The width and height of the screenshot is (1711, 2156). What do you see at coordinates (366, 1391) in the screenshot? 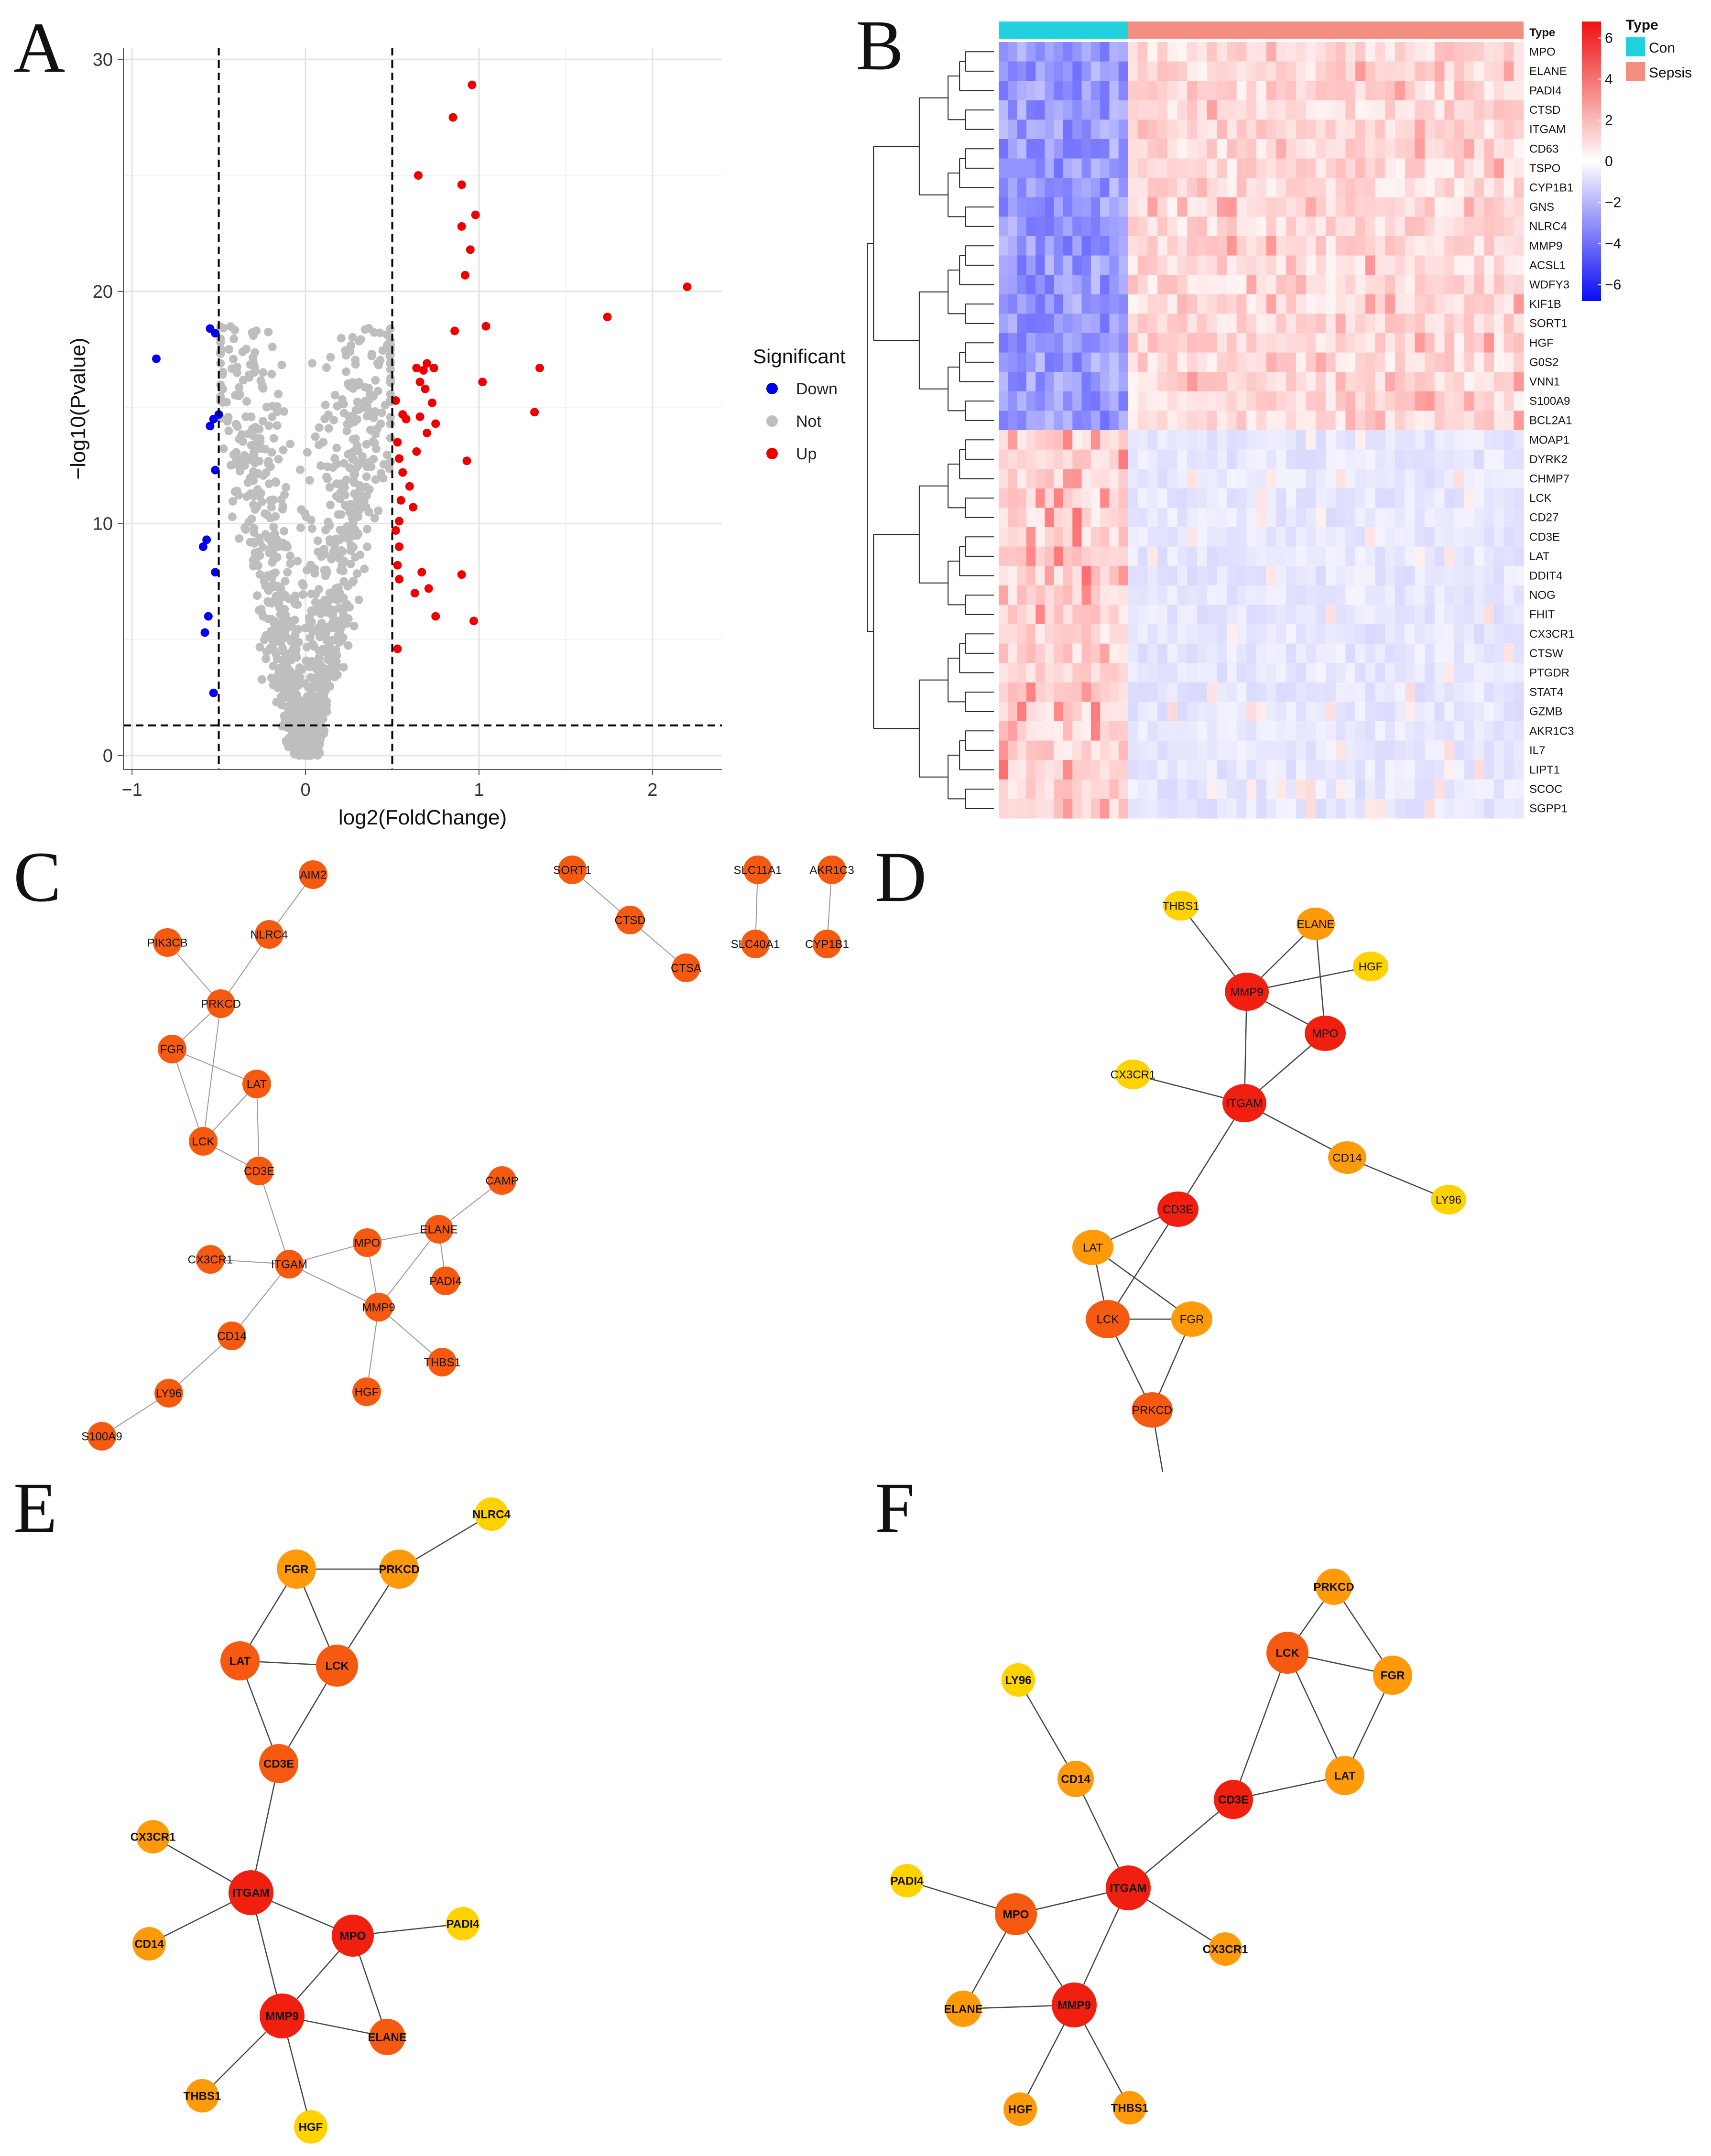
I see `network-node-hgf: HGF` at bounding box center [366, 1391].